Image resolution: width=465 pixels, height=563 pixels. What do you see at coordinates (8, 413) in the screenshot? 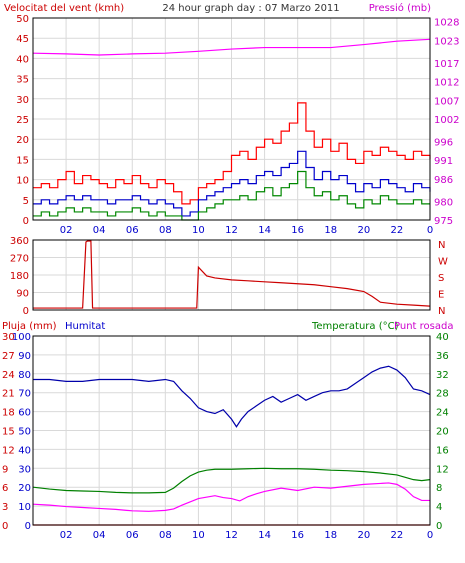
I see `rain-tick-label: 18` at bounding box center [8, 413].